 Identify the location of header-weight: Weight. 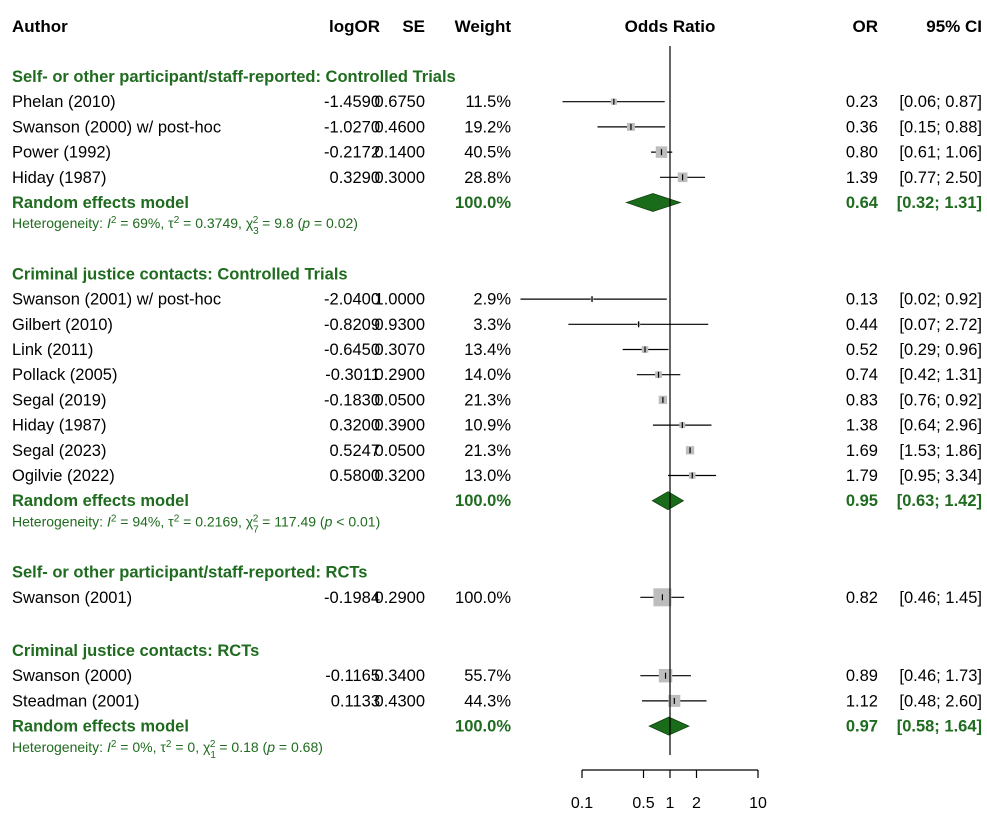
(483, 26).